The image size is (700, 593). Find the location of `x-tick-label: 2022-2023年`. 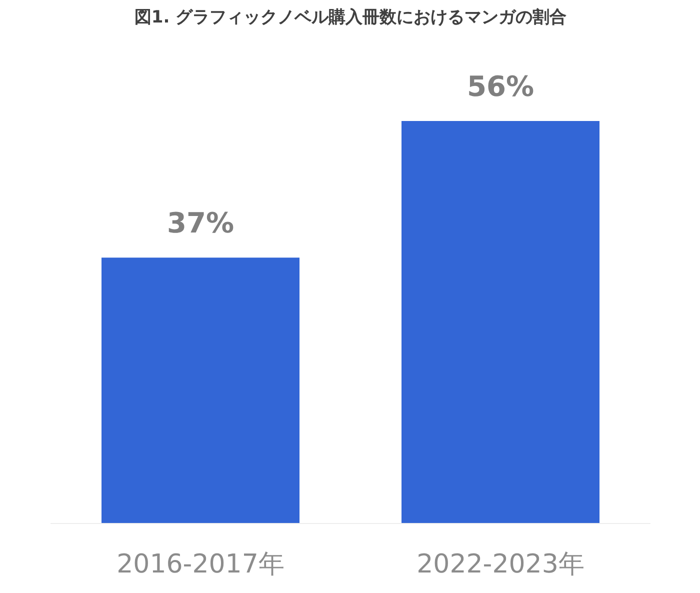

x-tick-label: 2022-2023年 is located at coordinates (500, 565).